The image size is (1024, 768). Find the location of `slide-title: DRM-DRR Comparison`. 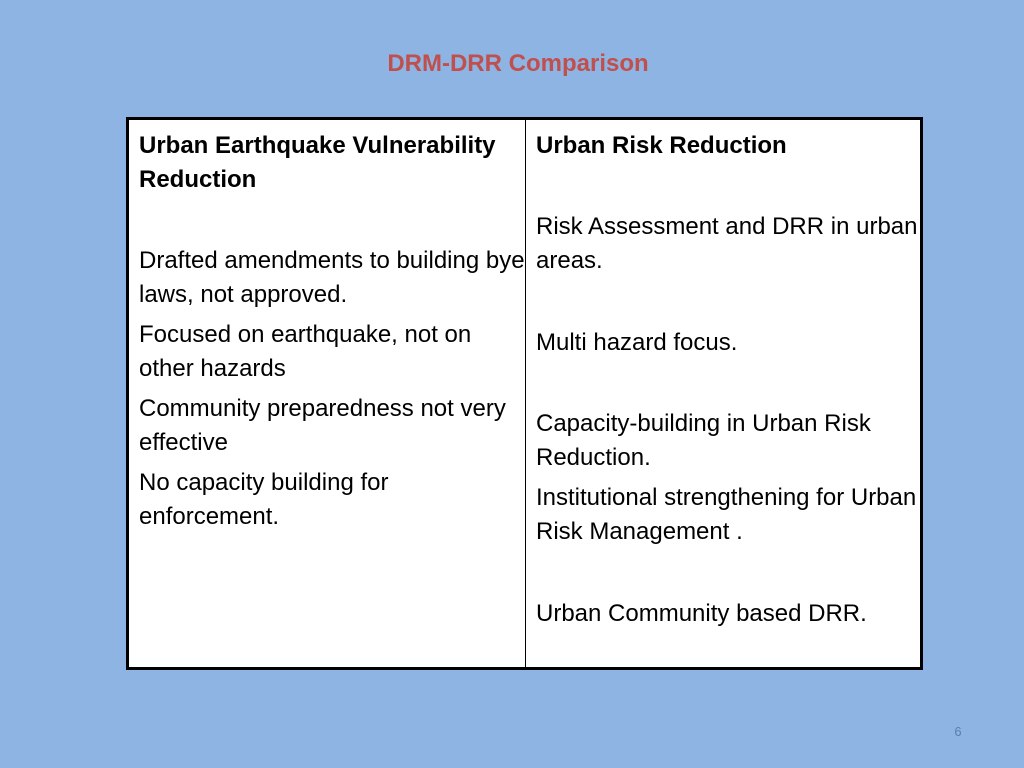

slide-title: DRM-DRR Comparison is located at coordinates (518, 63).